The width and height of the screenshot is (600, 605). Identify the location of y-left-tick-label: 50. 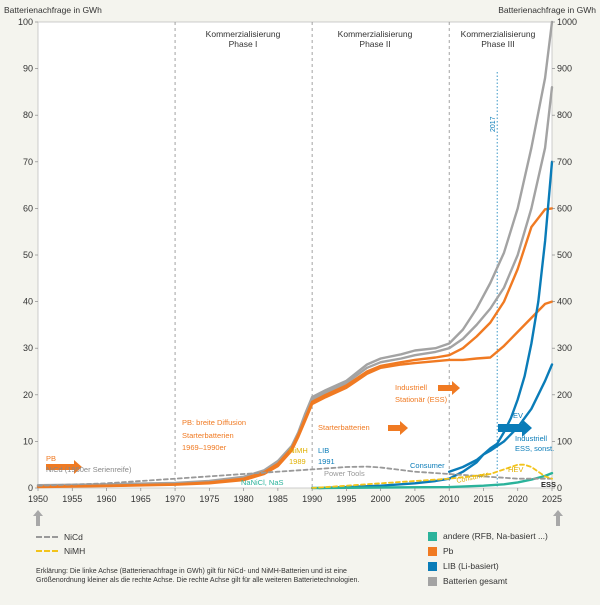
(28, 255).